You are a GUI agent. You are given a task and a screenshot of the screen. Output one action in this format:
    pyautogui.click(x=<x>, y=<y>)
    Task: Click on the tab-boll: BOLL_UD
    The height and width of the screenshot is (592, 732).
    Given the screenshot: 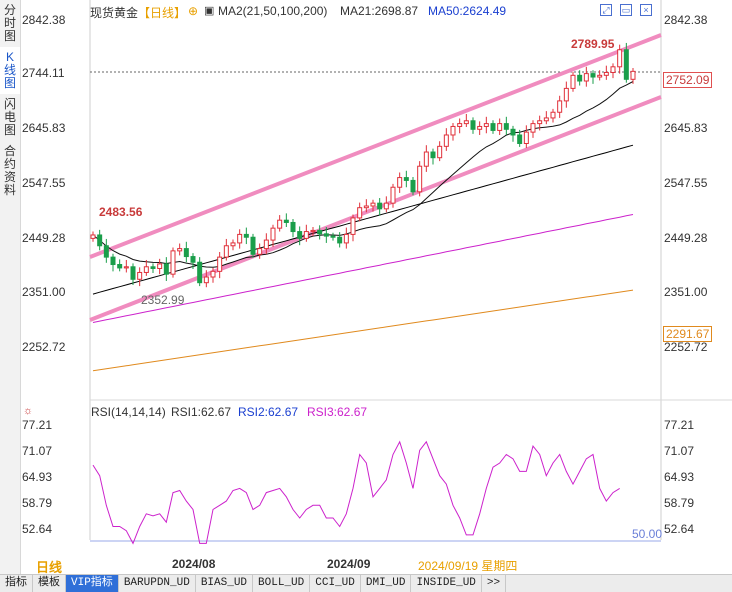 What is the action you would take?
    pyautogui.click(x=282, y=583)
    